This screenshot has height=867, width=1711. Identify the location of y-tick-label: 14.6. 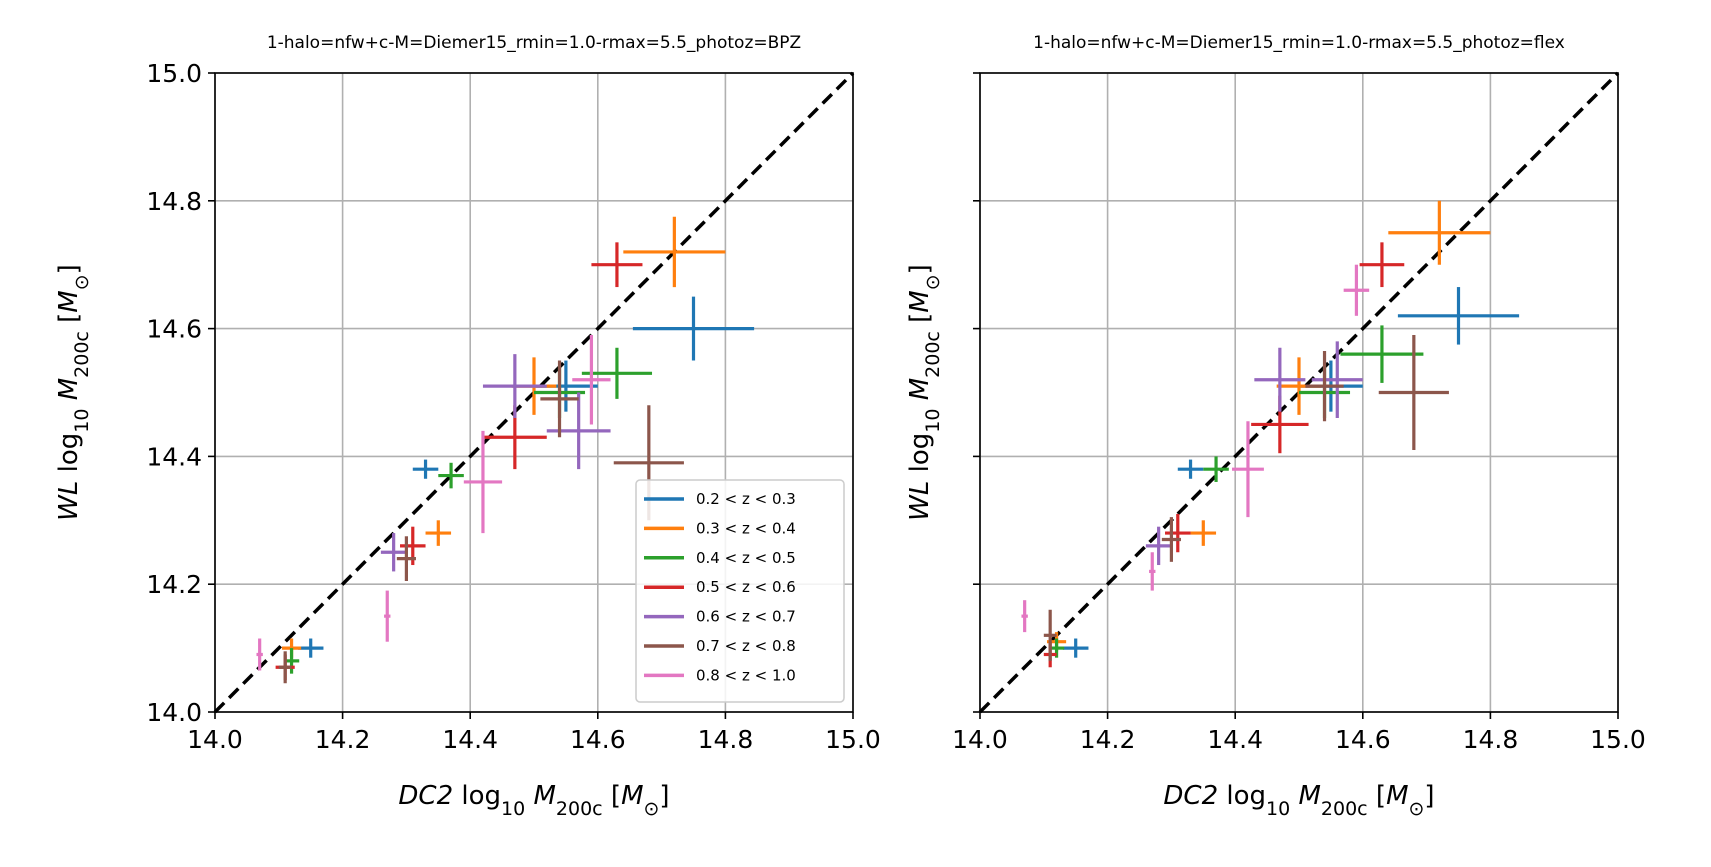
(174, 329).